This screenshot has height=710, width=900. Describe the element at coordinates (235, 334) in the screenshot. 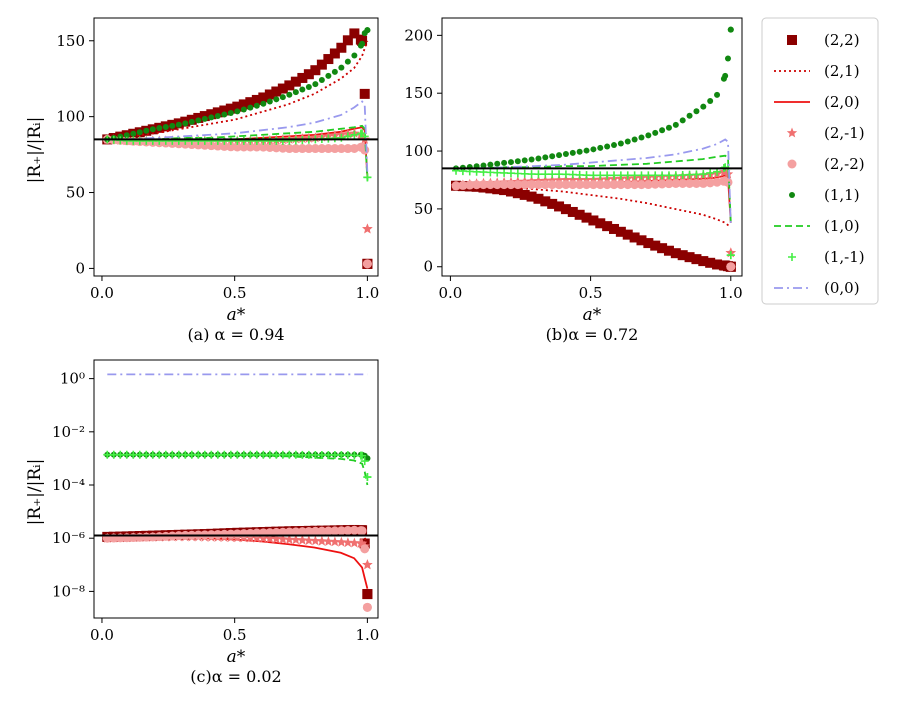

I see `panel-caption: (a) α = 0.94` at that location.